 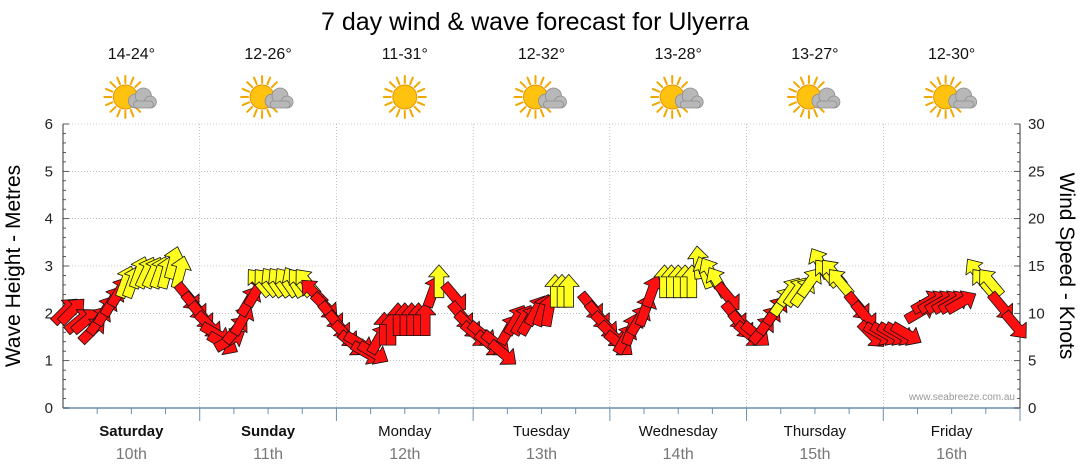 I want to click on y-tick-label-left: 4, so click(x=49, y=219).